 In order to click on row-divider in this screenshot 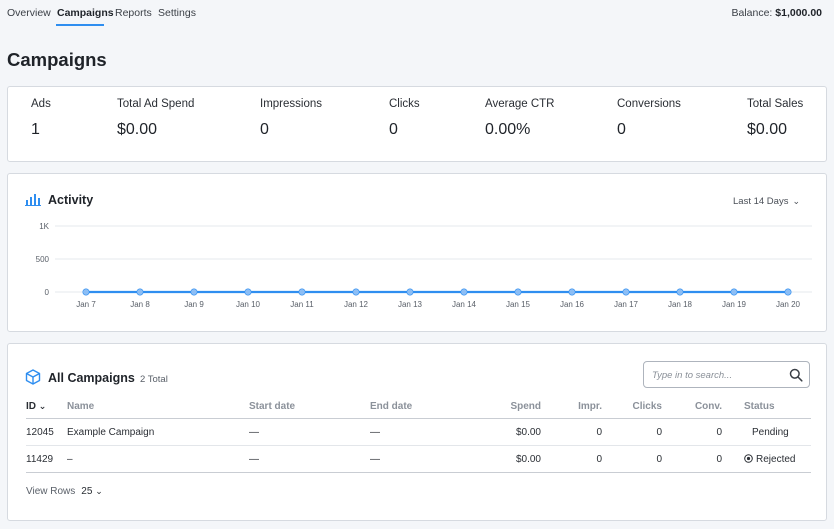, I will do `click(418, 445)`.